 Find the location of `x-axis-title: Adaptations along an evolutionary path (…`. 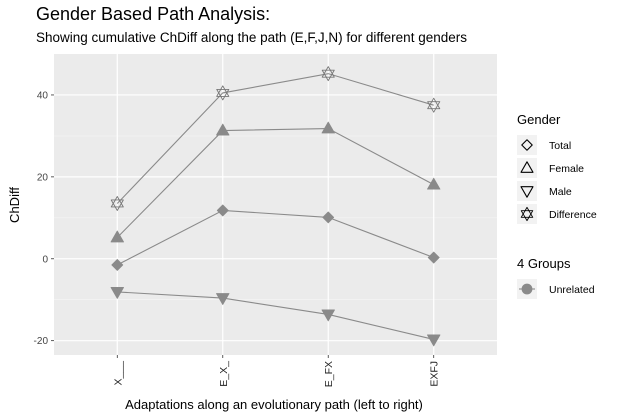

x-axis-title: Adaptations along an evolutionary path (… is located at coordinates (274, 404).